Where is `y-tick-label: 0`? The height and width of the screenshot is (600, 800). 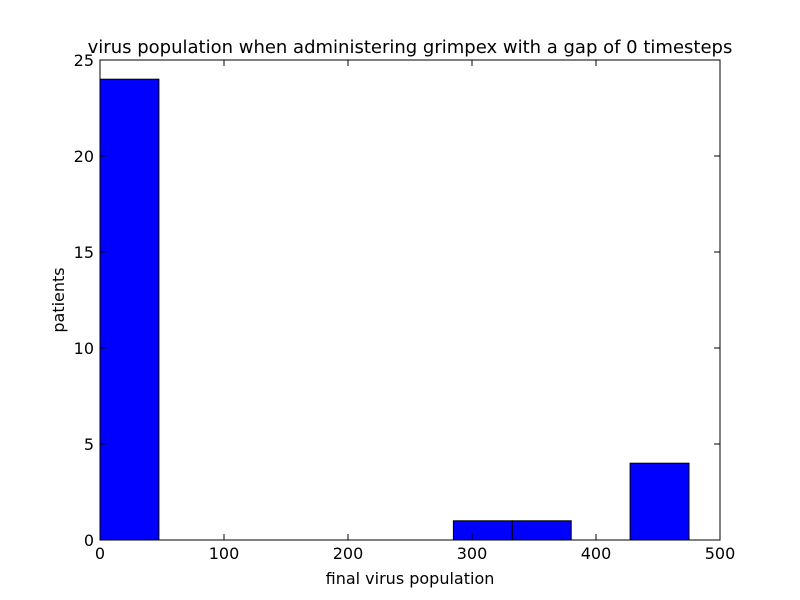
y-tick-label: 0 is located at coordinates (89, 540).